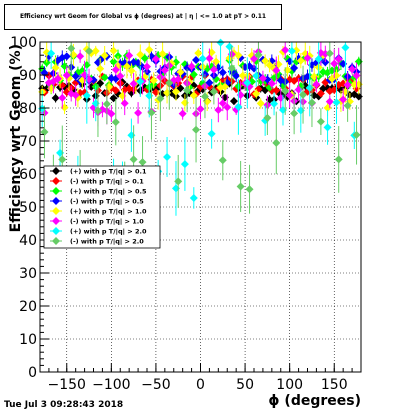 The image size is (400, 414). I want to click on legend-box, so click(102, 207).